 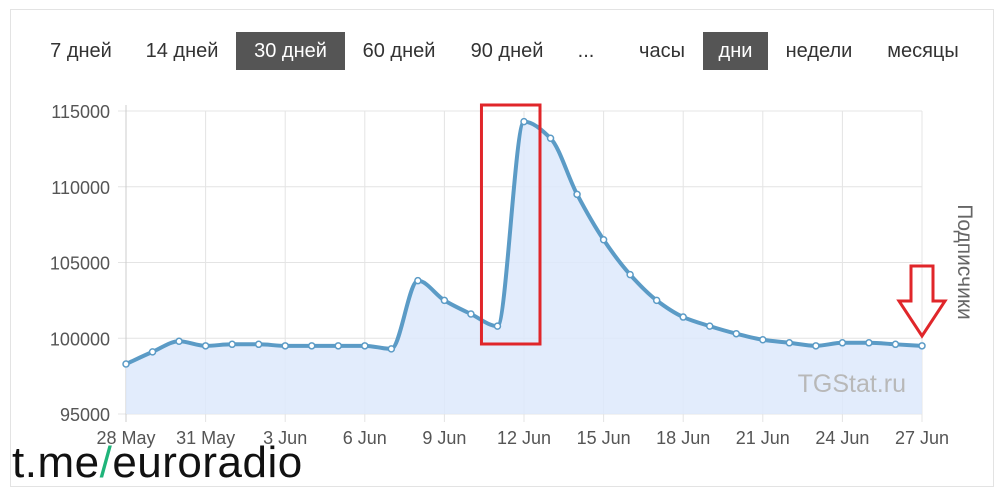 What do you see at coordinates (207, 462) in the screenshot?
I see `brand-name: euroradio` at bounding box center [207, 462].